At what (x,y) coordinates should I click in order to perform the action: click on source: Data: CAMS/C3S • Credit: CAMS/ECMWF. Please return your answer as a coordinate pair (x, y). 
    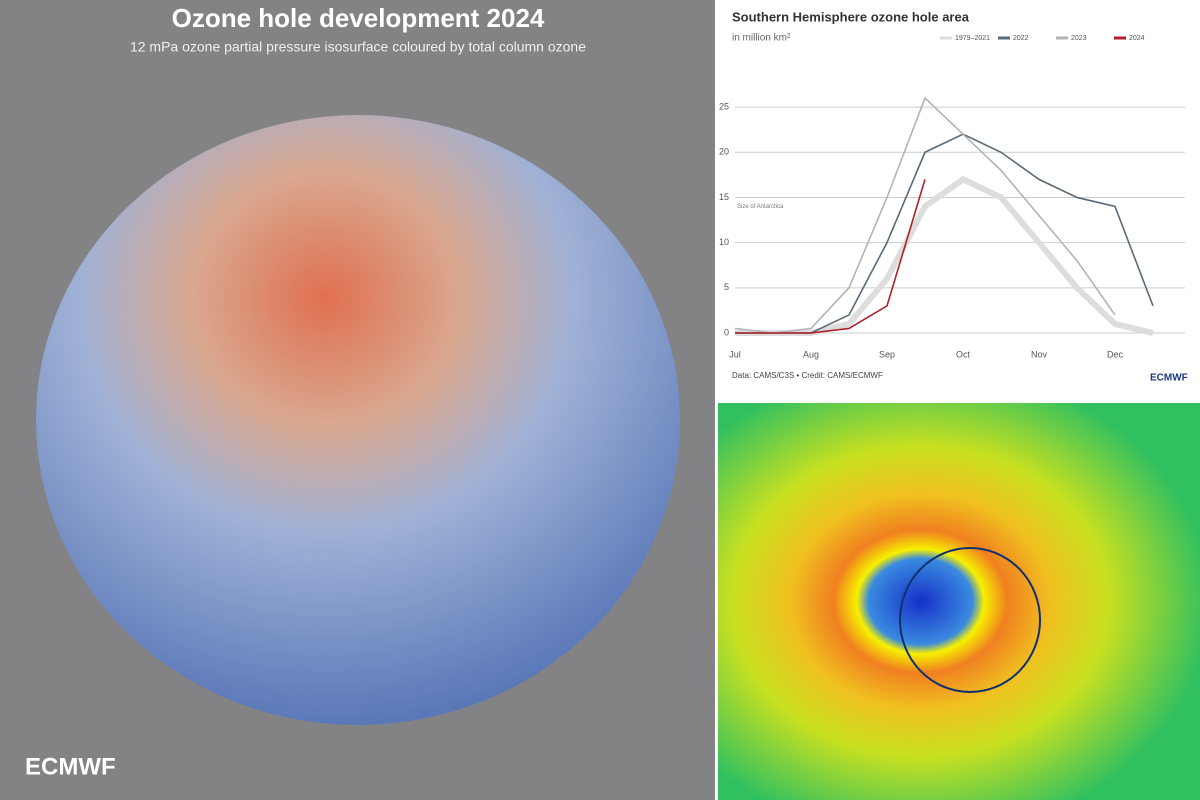
    Looking at the image, I should click on (807, 375).